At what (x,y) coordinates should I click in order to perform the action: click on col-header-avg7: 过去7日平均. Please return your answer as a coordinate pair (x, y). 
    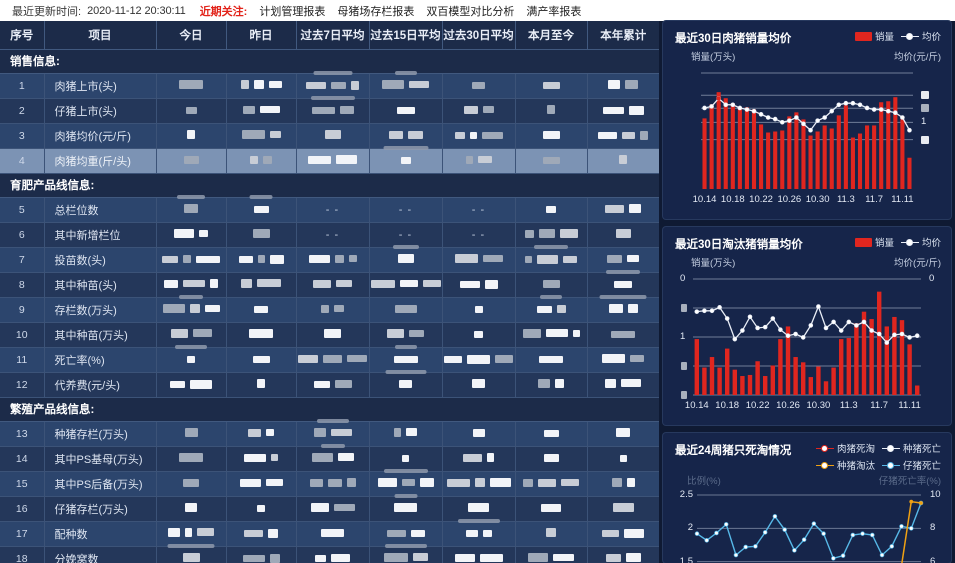
    Looking at the image, I should click on (332, 35).